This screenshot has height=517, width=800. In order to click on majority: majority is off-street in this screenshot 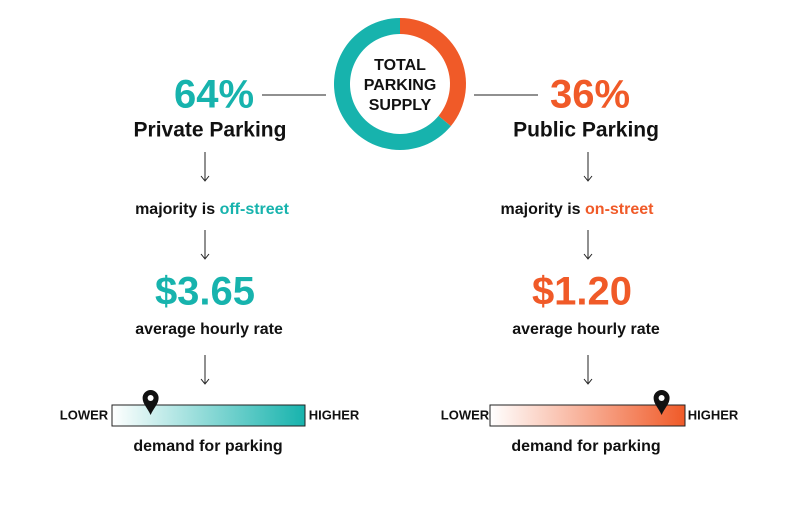, I will do `click(212, 209)`.